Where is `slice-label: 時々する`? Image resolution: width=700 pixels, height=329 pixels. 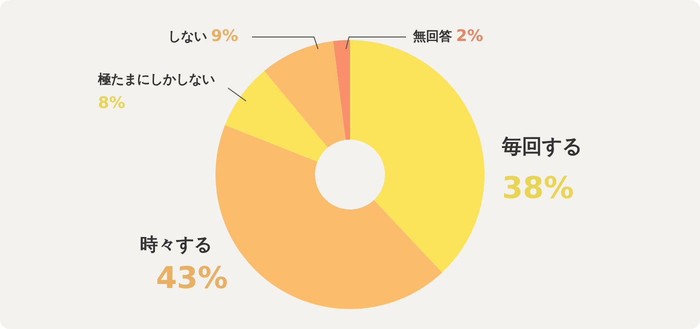
slice-label: 時々する is located at coordinates (176, 245).